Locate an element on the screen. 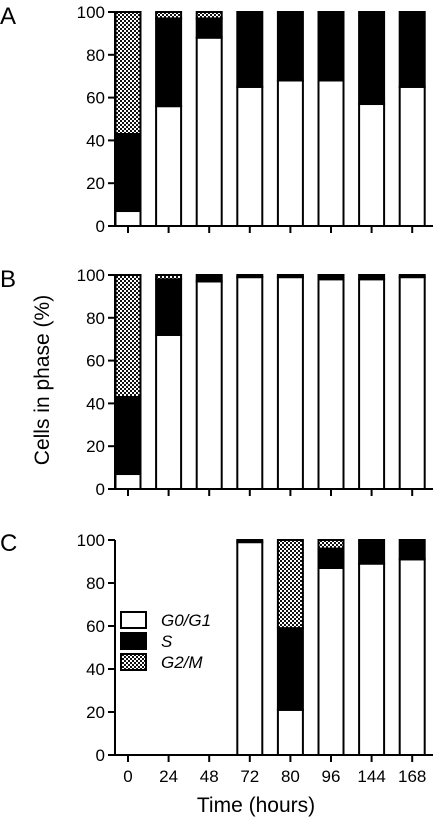 Image resolution: width=433 pixels, height=821 pixels. panel-a-y-tick-label-20: 20 is located at coordinates (95, 183).